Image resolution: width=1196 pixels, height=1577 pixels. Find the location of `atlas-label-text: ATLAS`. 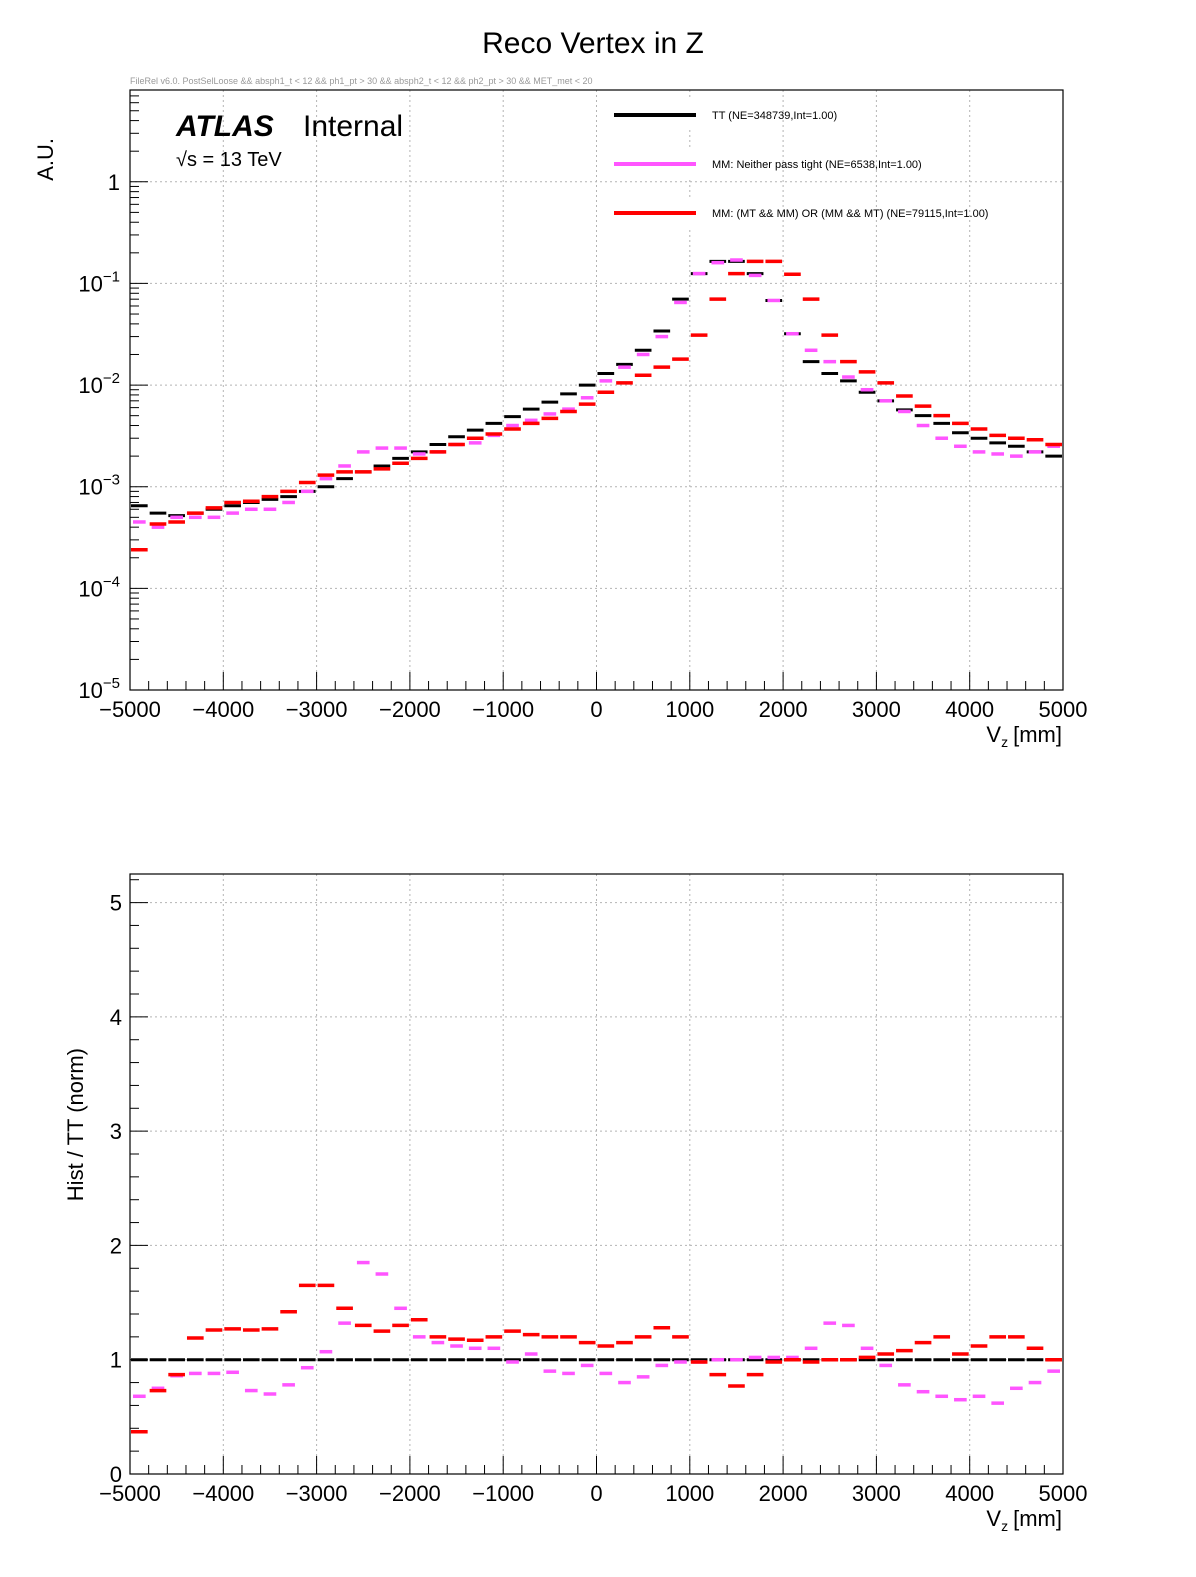

atlas-label-text: ATLAS is located at coordinates (224, 126).